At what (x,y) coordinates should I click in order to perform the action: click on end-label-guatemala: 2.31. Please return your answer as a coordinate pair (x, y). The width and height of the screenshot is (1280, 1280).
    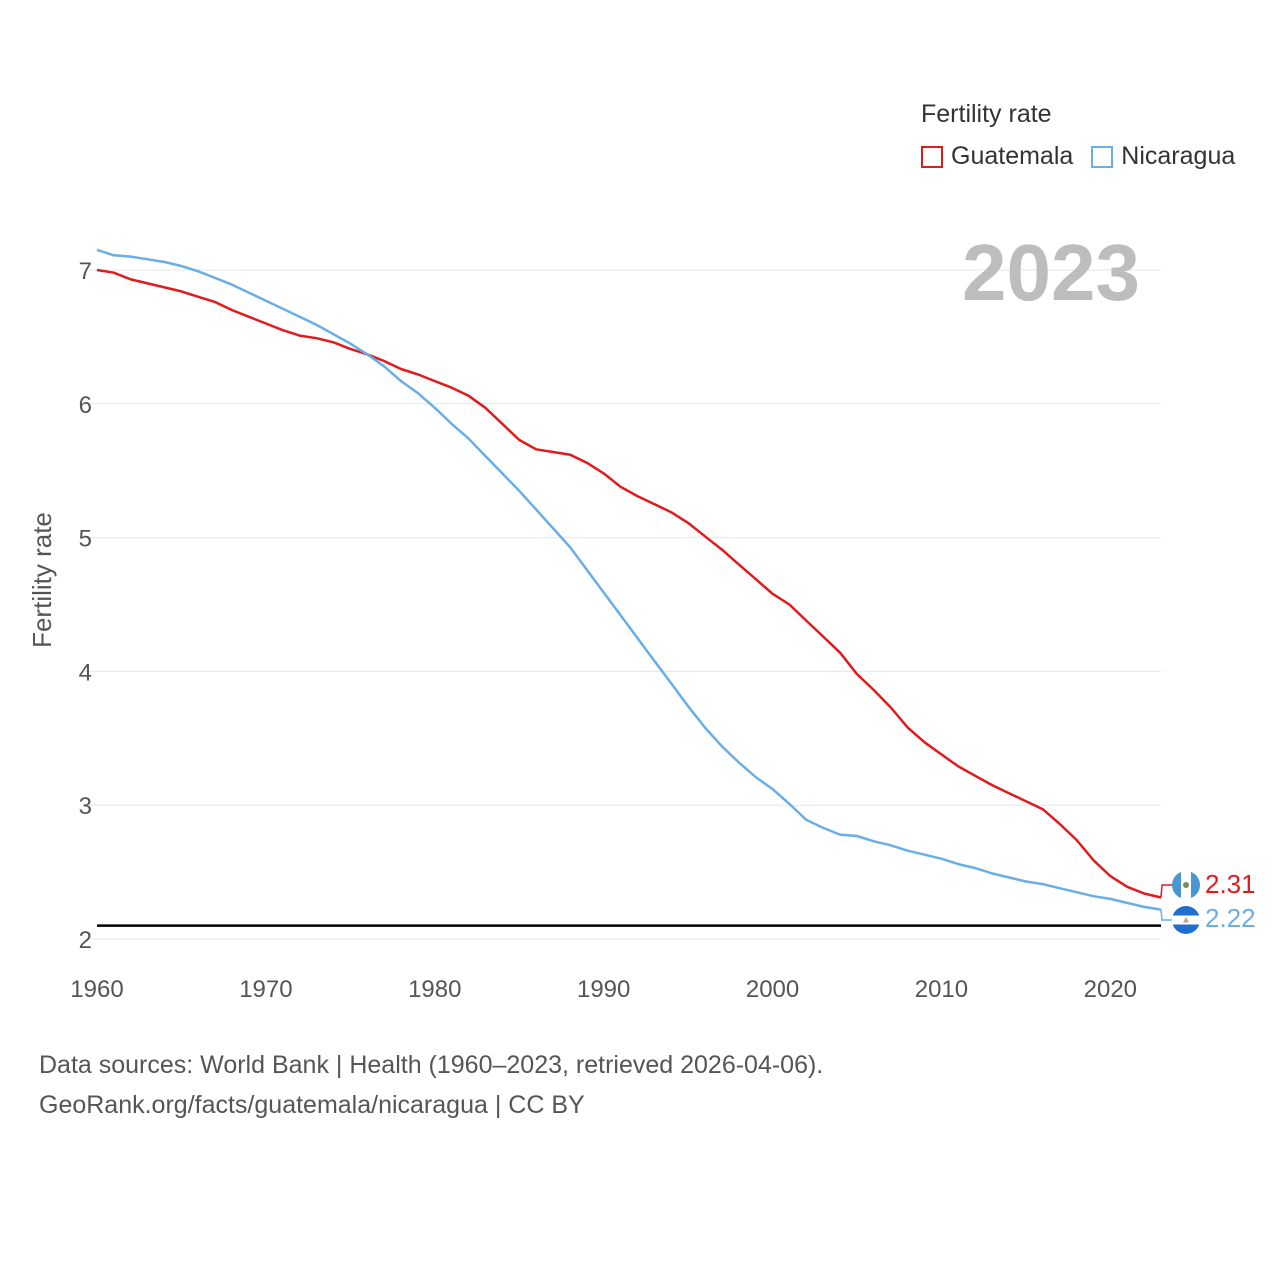
    Looking at the image, I should click on (1230, 884).